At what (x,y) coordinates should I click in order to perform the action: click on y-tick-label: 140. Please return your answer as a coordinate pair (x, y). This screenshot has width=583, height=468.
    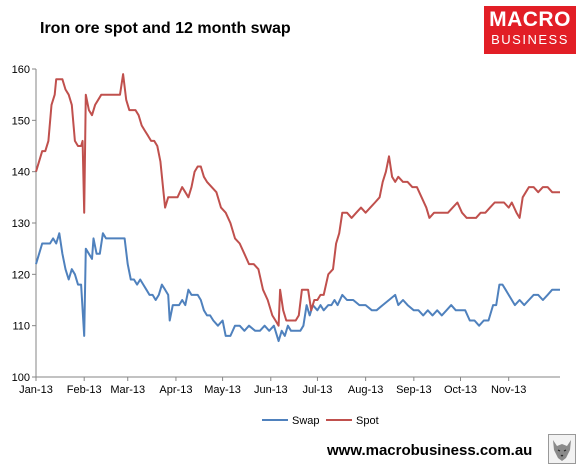
    Looking at the image, I should click on (21, 173).